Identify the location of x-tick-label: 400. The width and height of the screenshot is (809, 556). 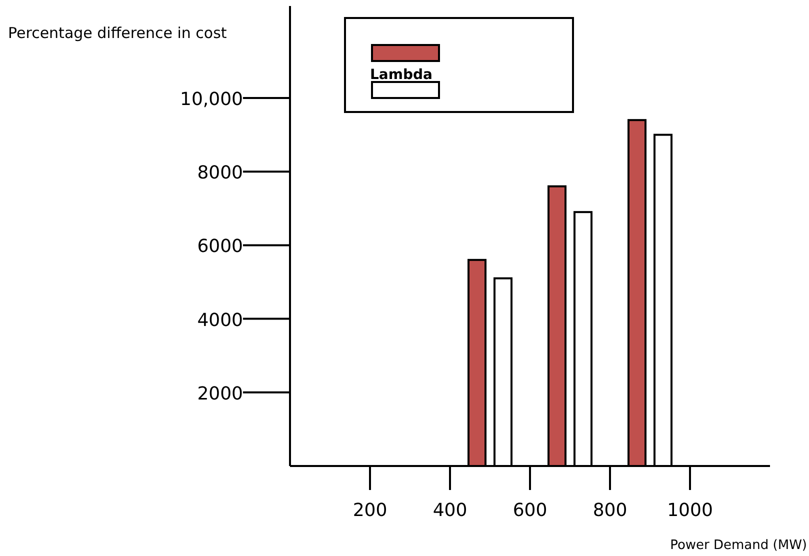
(450, 510).